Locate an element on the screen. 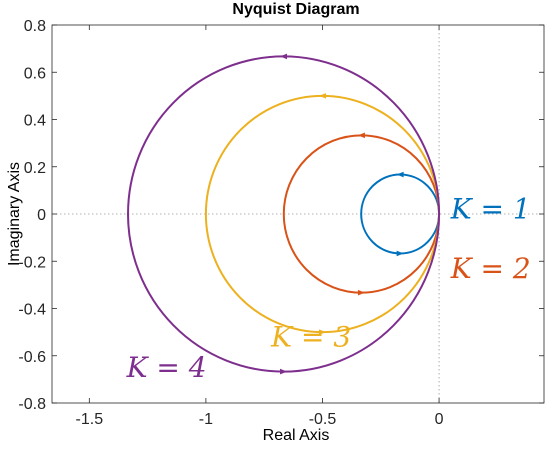 This screenshot has width=555, height=460. x-tick-label: 0 is located at coordinates (439, 419).